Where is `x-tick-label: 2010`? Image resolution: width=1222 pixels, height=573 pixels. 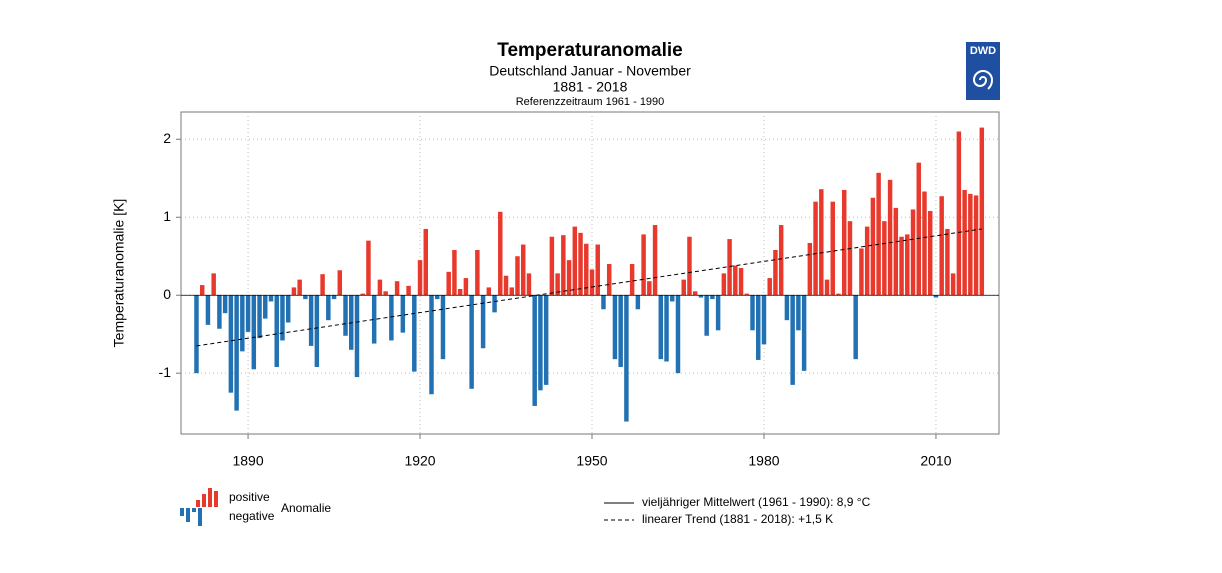 x-tick-label: 2010 is located at coordinates (935, 461).